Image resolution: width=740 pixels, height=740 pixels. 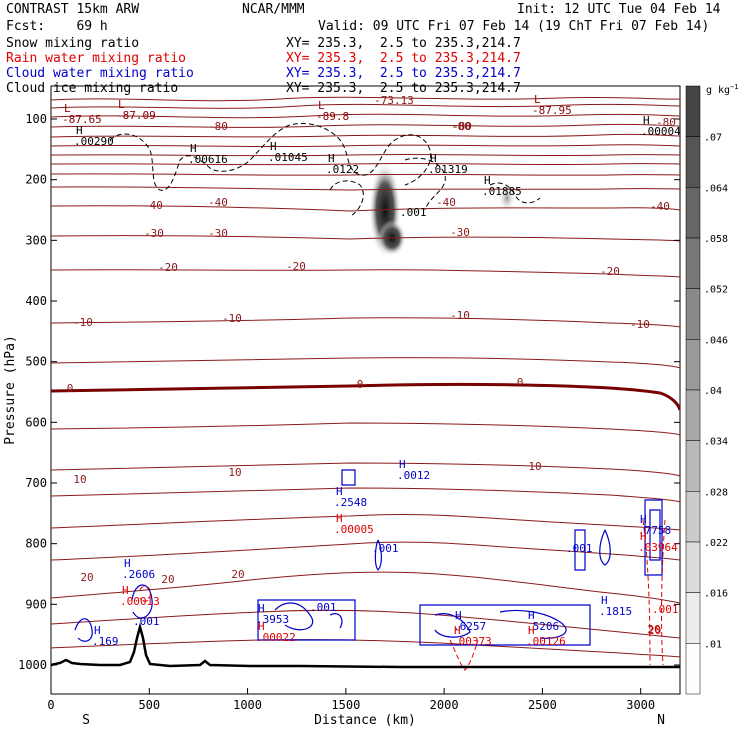 I want to click on rain-contours, so click(x=402, y=595).